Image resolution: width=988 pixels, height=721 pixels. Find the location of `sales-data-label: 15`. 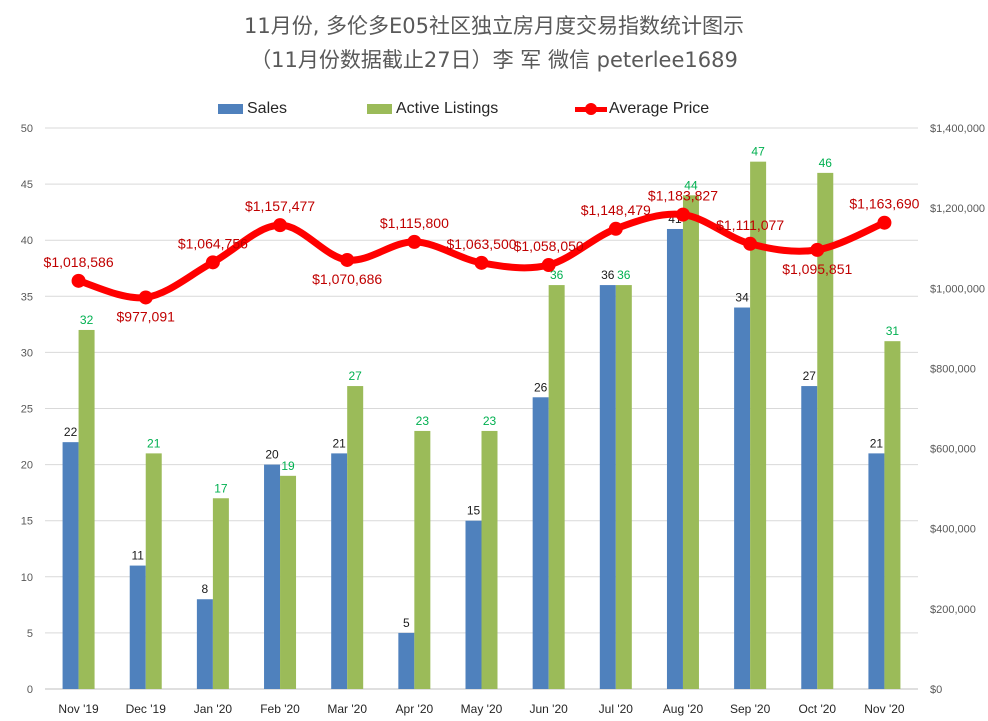

sales-data-label: 15 is located at coordinates (474, 511).